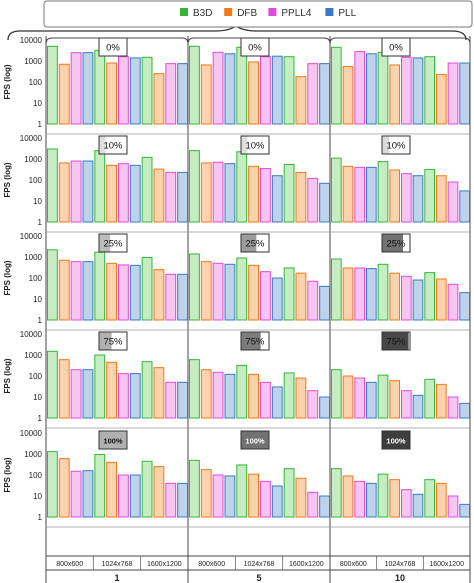 This screenshot has width=474, height=583. I want to click on overlay-label: 100%, so click(396, 441).